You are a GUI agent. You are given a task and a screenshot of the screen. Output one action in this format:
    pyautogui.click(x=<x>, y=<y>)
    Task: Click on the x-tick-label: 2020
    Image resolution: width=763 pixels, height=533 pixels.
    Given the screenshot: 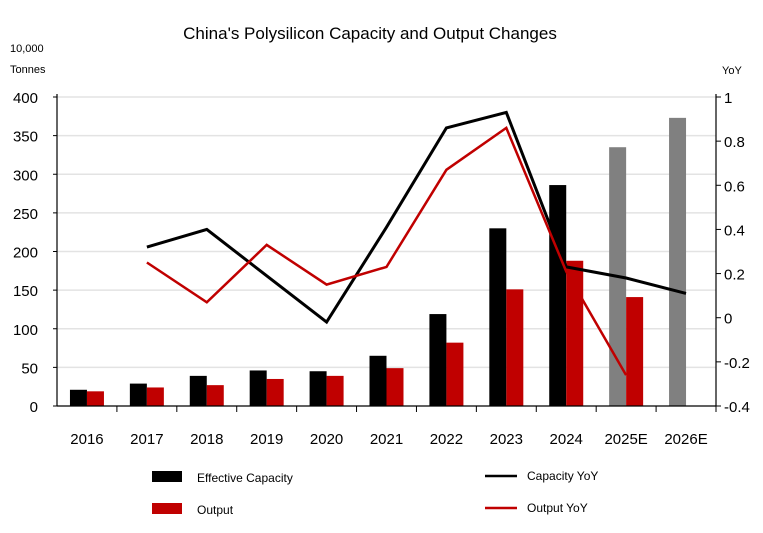 What is the action you would take?
    pyautogui.click(x=326, y=439)
    